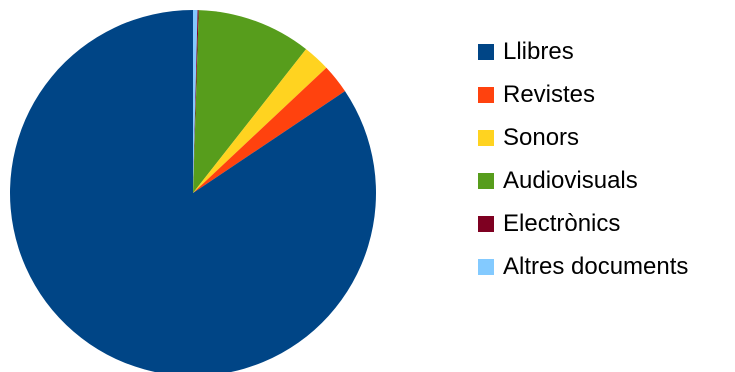 The height and width of the screenshot is (372, 735). Describe the element at coordinates (596, 266) in the screenshot. I see `legend-label-altres-documents: Altres documents` at that location.